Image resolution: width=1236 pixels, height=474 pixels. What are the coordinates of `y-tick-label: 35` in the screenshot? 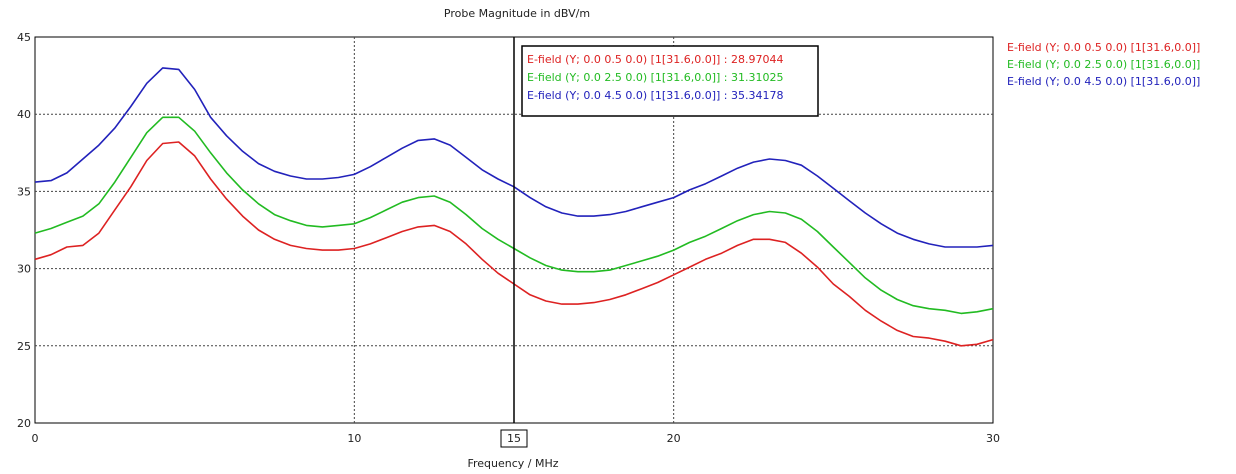 It's located at (24, 191).